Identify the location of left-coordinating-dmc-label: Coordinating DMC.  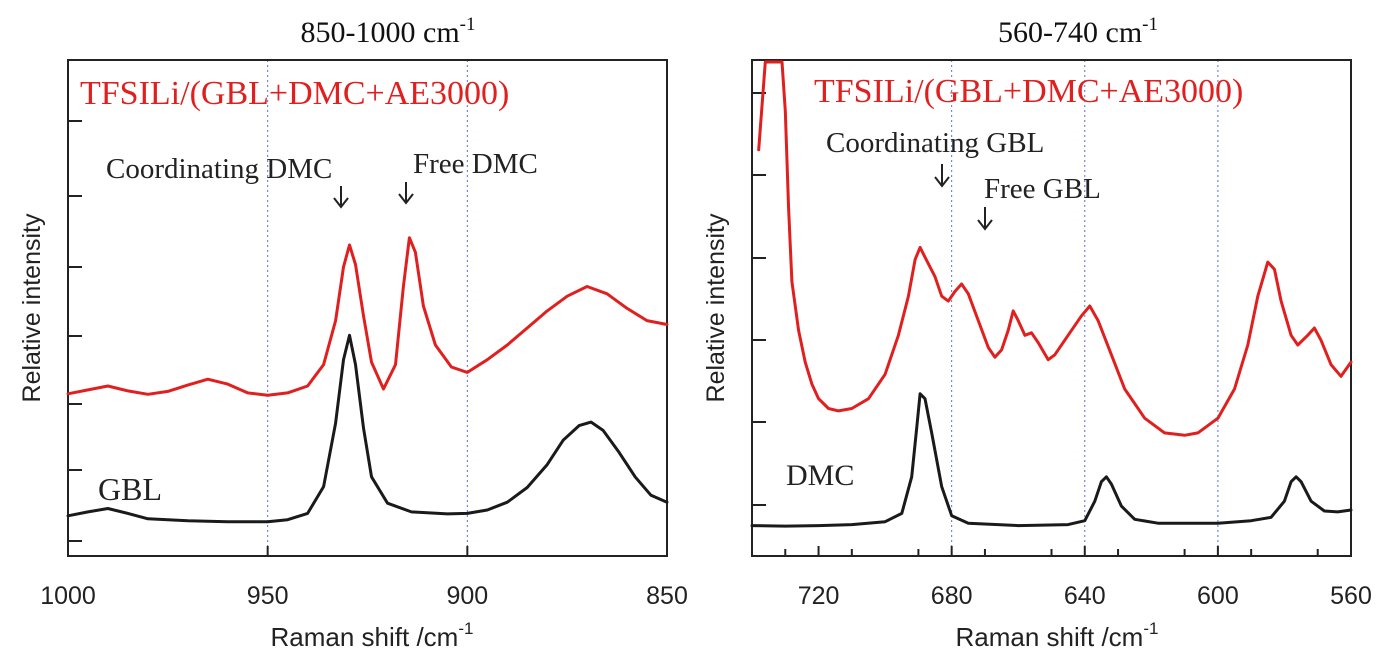
(219, 169).